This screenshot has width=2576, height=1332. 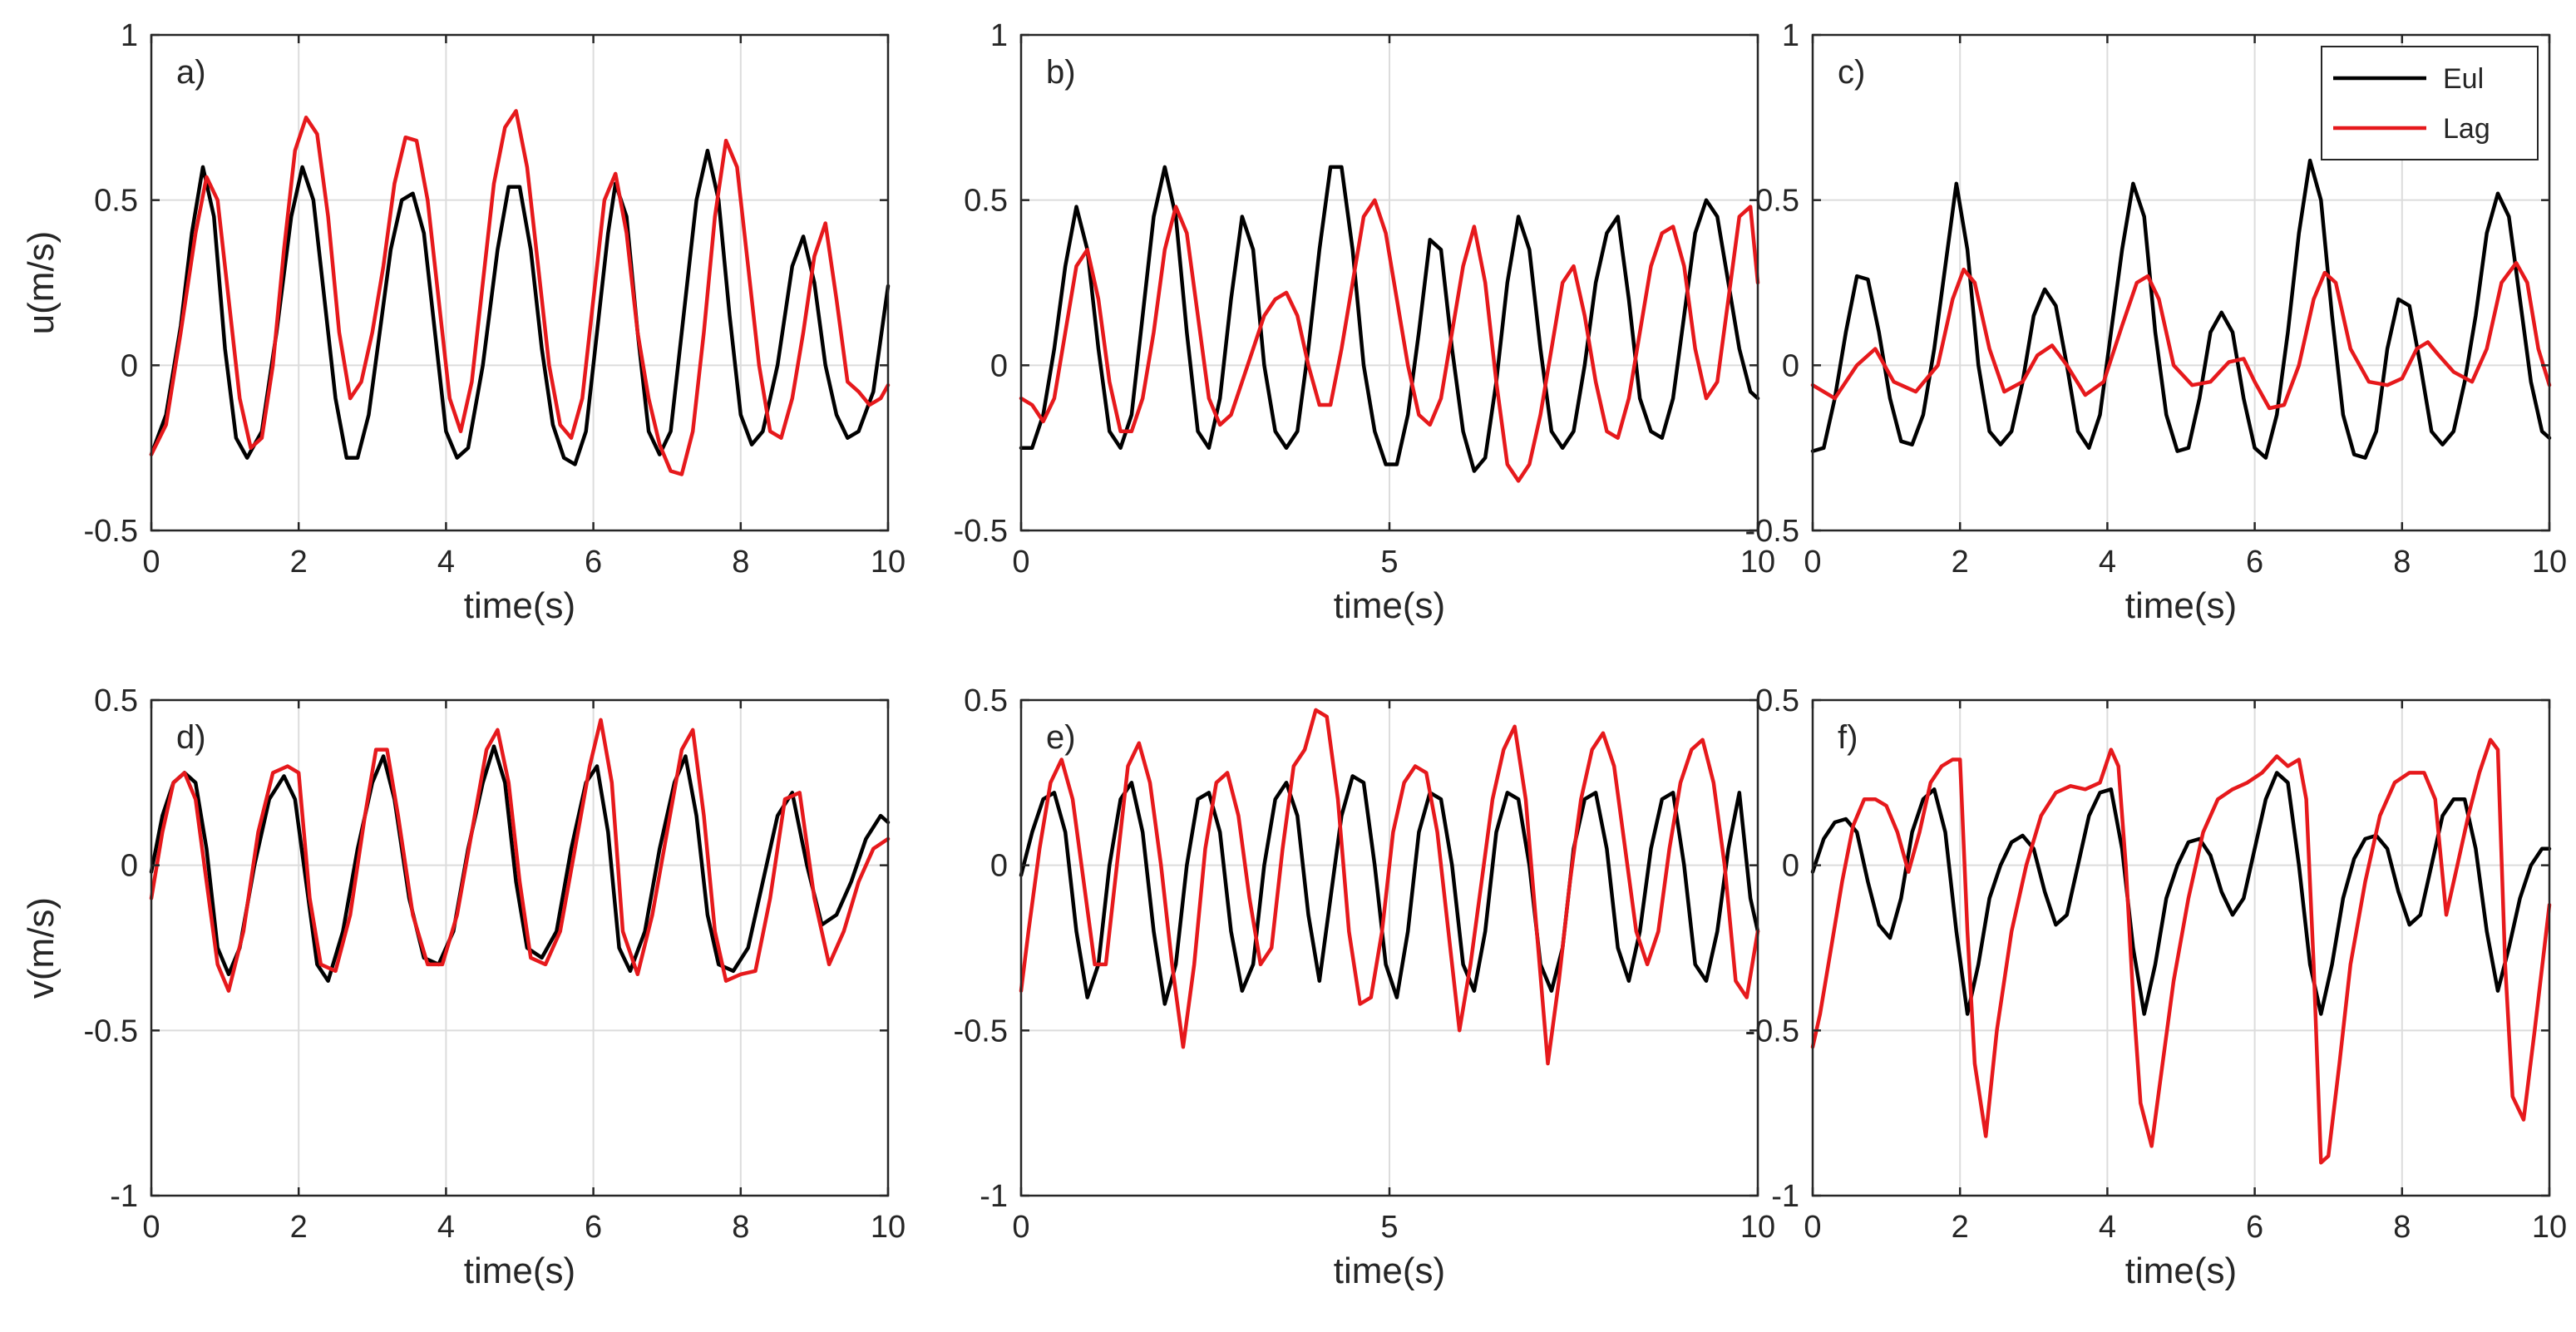 What do you see at coordinates (1851, 72) in the screenshot?
I see `panel-label: c)` at bounding box center [1851, 72].